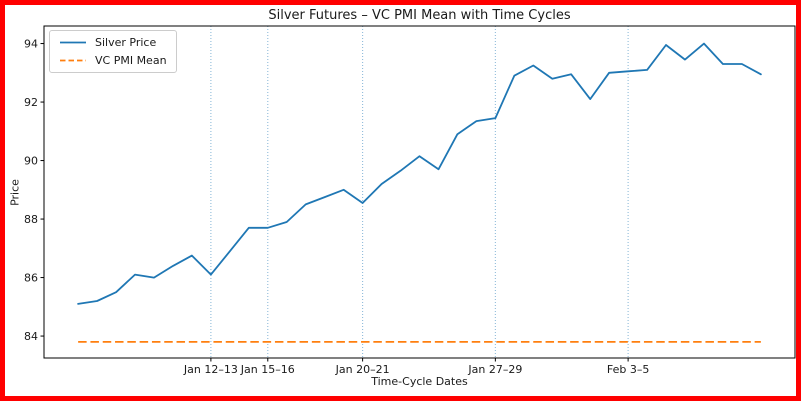 The width and height of the screenshot is (801, 401). Describe the element at coordinates (31, 336) in the screenshot. I see `y-tick-label: 84` at that location.